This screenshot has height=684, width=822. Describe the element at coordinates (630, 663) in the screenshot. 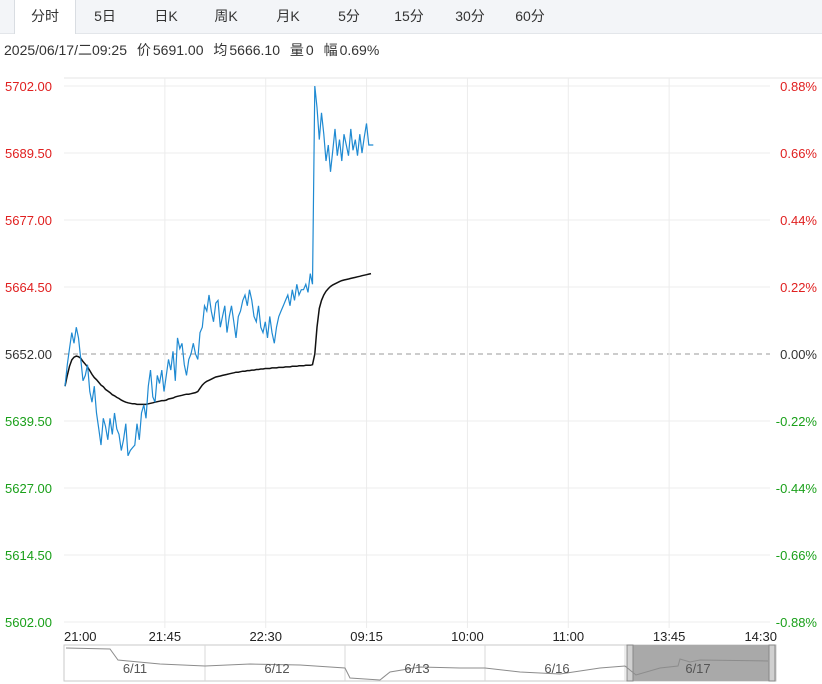

I see `navigator-handle-left` at that location.